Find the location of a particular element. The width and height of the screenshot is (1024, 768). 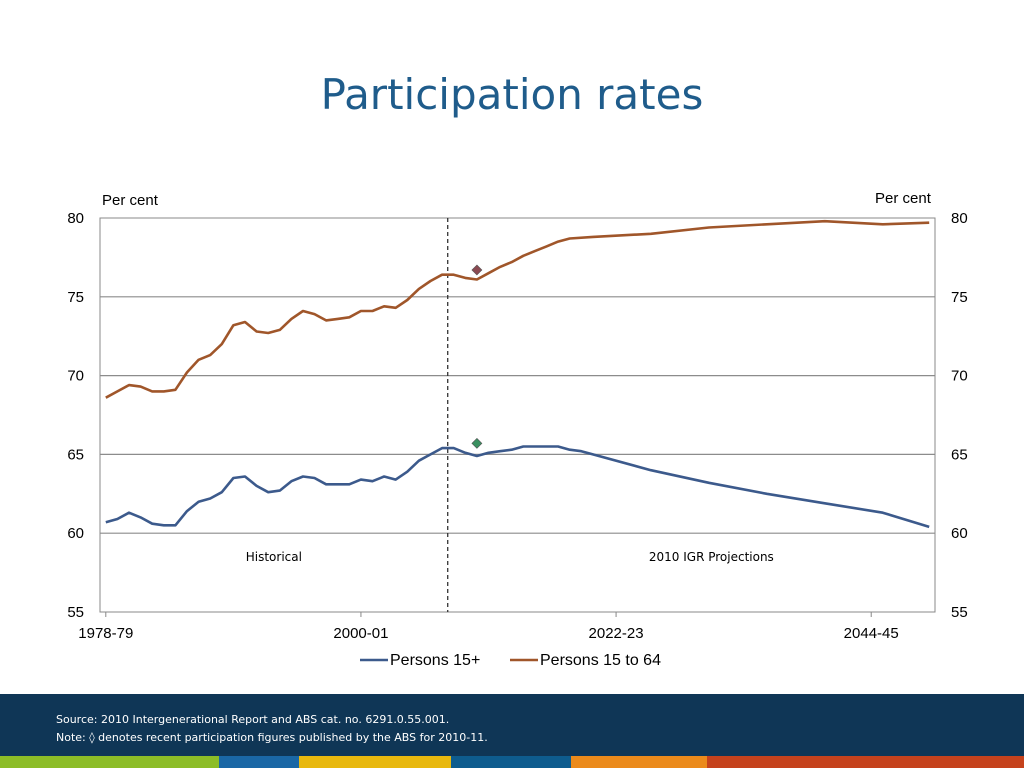

x-tick-label: 1978-79 is located at coordinates (105, 633).